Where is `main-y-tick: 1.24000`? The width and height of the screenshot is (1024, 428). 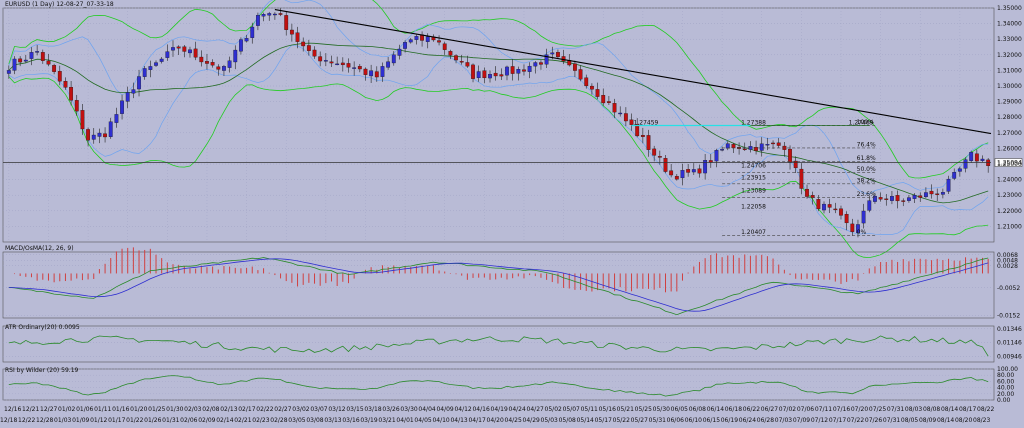 main-y-tick: 1.24000 is located at coordinates (1009, 180).